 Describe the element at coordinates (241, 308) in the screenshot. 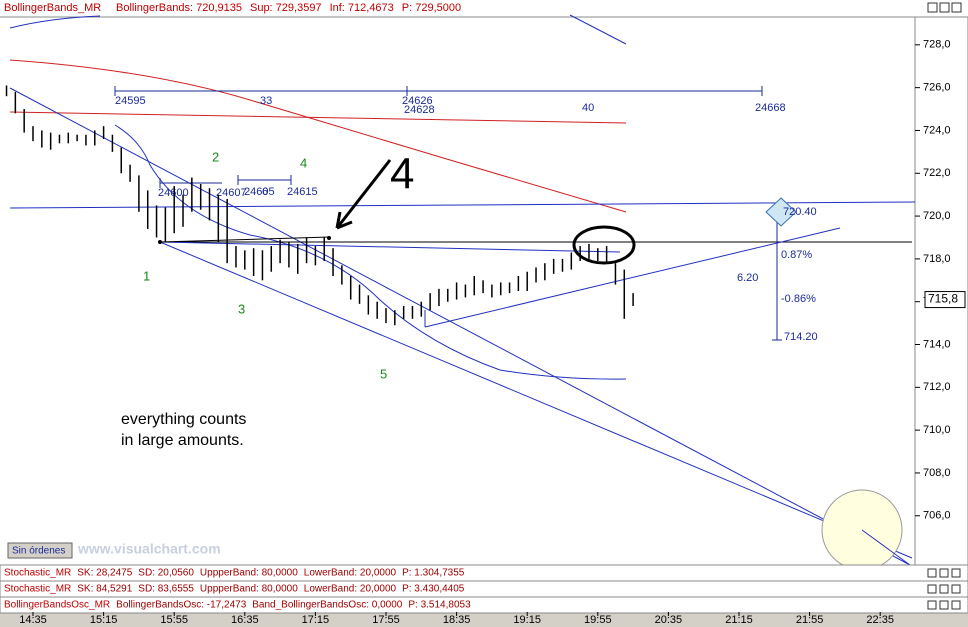

I see `wave: 3` at that location.